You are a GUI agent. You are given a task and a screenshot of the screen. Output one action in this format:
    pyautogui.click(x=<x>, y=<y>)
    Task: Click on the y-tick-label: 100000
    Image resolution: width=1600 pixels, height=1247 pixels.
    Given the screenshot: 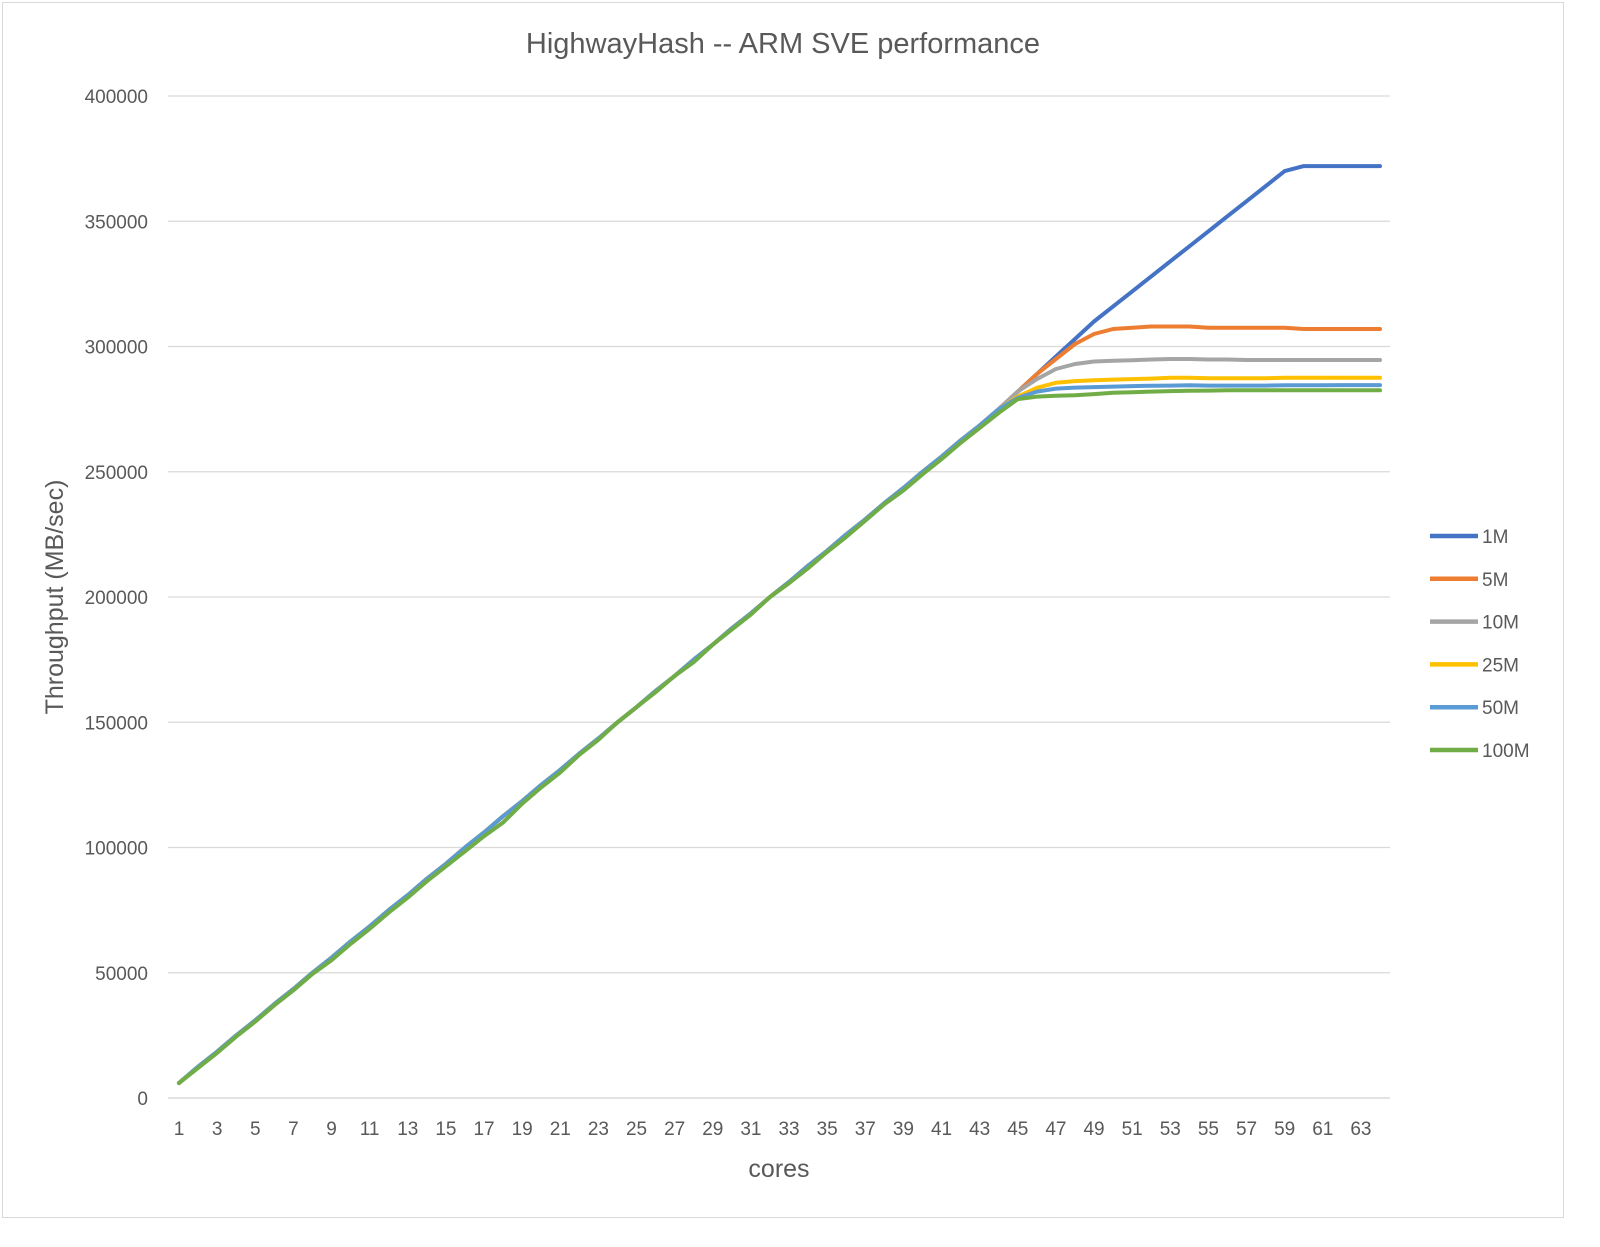 What is the action you would take?
    pyautogui.click(x=116, y=849)
    